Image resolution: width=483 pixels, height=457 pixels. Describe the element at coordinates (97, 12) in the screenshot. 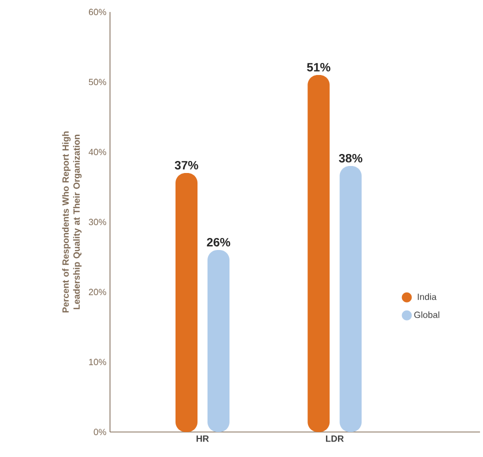

I see `y-tick-label: 60%` at that location.